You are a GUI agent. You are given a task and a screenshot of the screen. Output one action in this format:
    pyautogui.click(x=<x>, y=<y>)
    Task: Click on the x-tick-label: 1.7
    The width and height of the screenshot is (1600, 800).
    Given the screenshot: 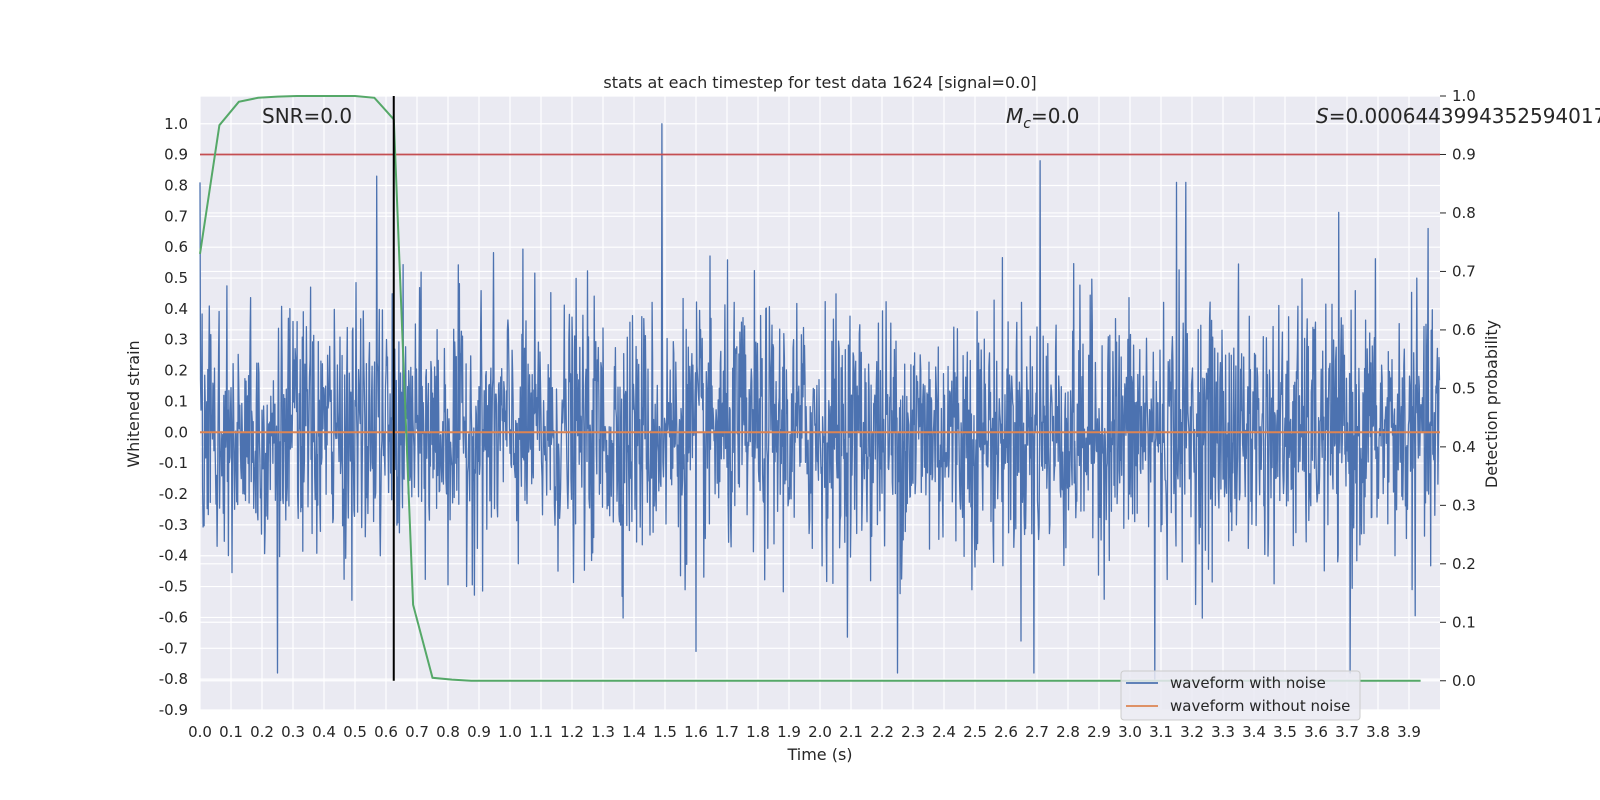 What is the action you would take?
    pyautogui.click(x=727, y=732)
    